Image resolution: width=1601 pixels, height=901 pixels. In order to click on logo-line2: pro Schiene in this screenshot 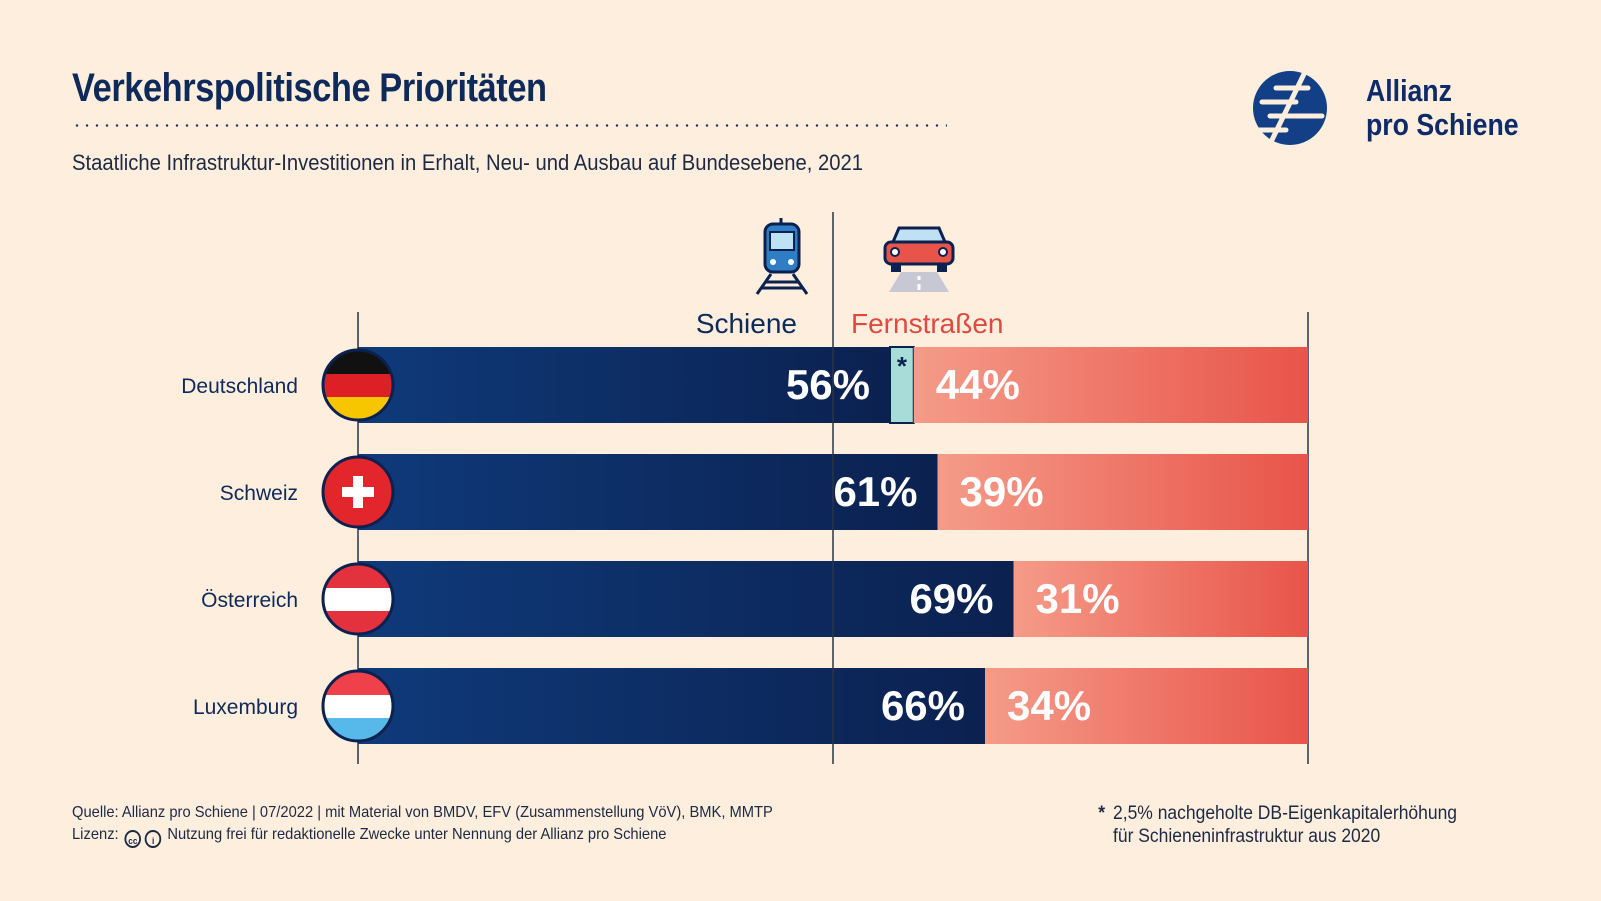, I will do `click(1442, 124)`.